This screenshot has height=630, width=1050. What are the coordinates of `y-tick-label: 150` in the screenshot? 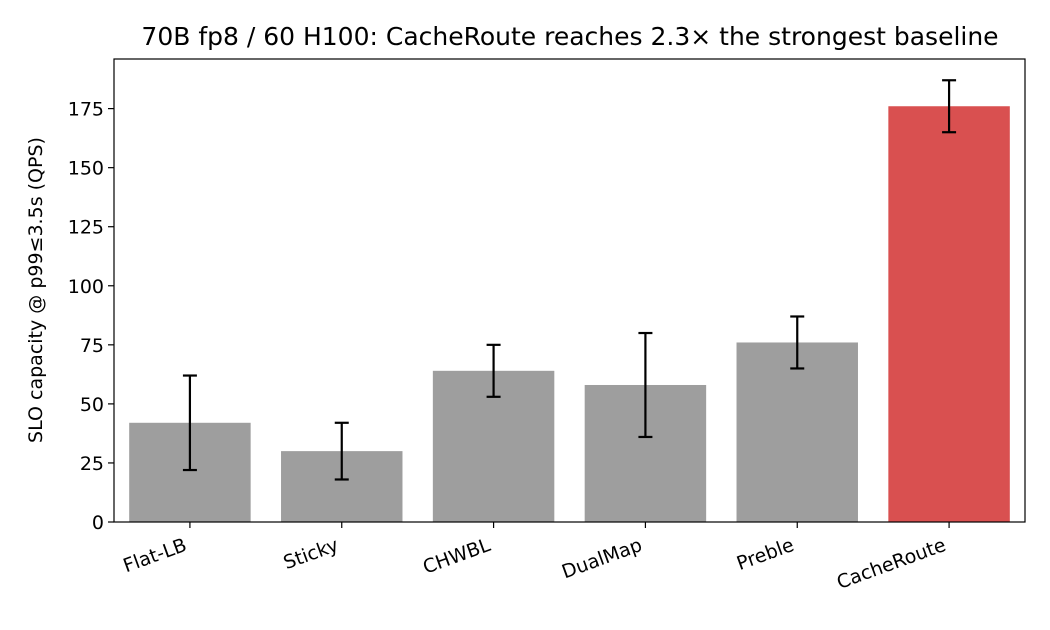 It's located at (86, 169).